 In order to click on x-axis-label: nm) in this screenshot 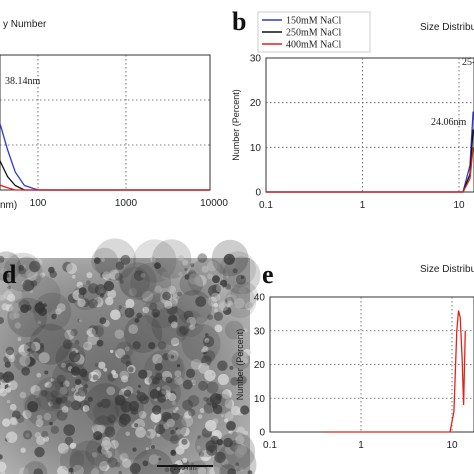, I will do `click(8, 205)`.